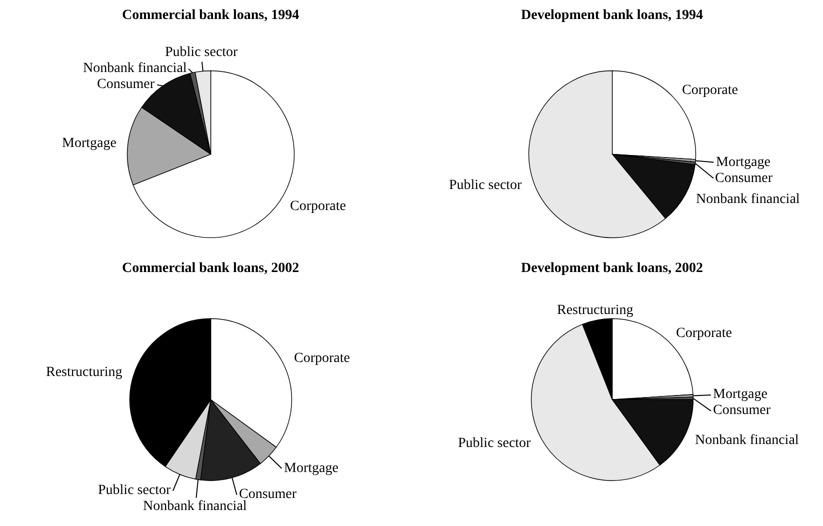 Image resolution: width=823 pixels, height=526 pixels. What do you see at coordinates (211, 268) in the screenshot?
I see `chart-title: Commercial bank loans, 2002` at bounding box center [211, 268].